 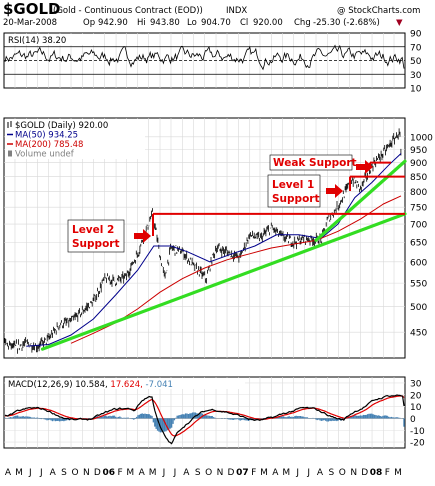 I want to click on price-tick-label: 1000, so click(x=421, y=138).